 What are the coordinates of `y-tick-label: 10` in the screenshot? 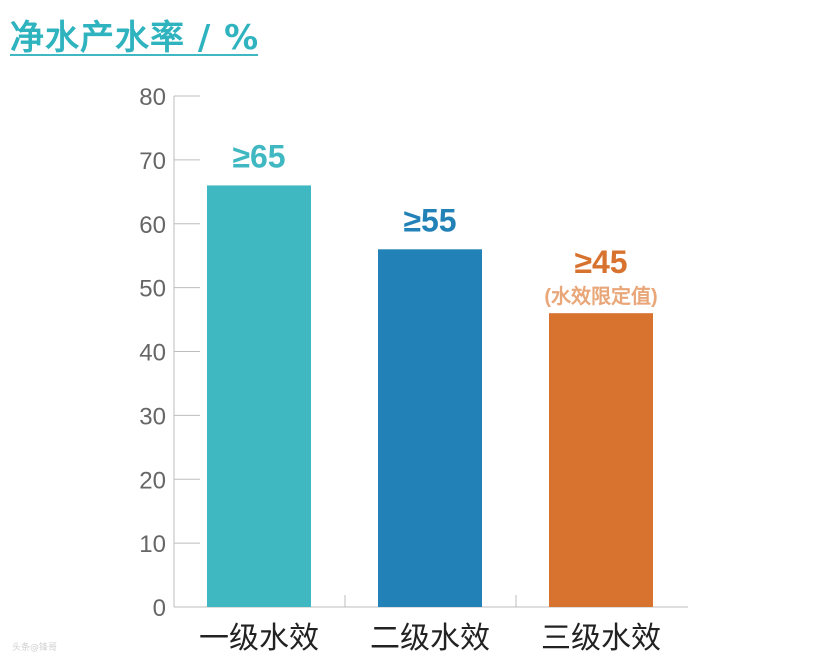 It's located at (152, 544).